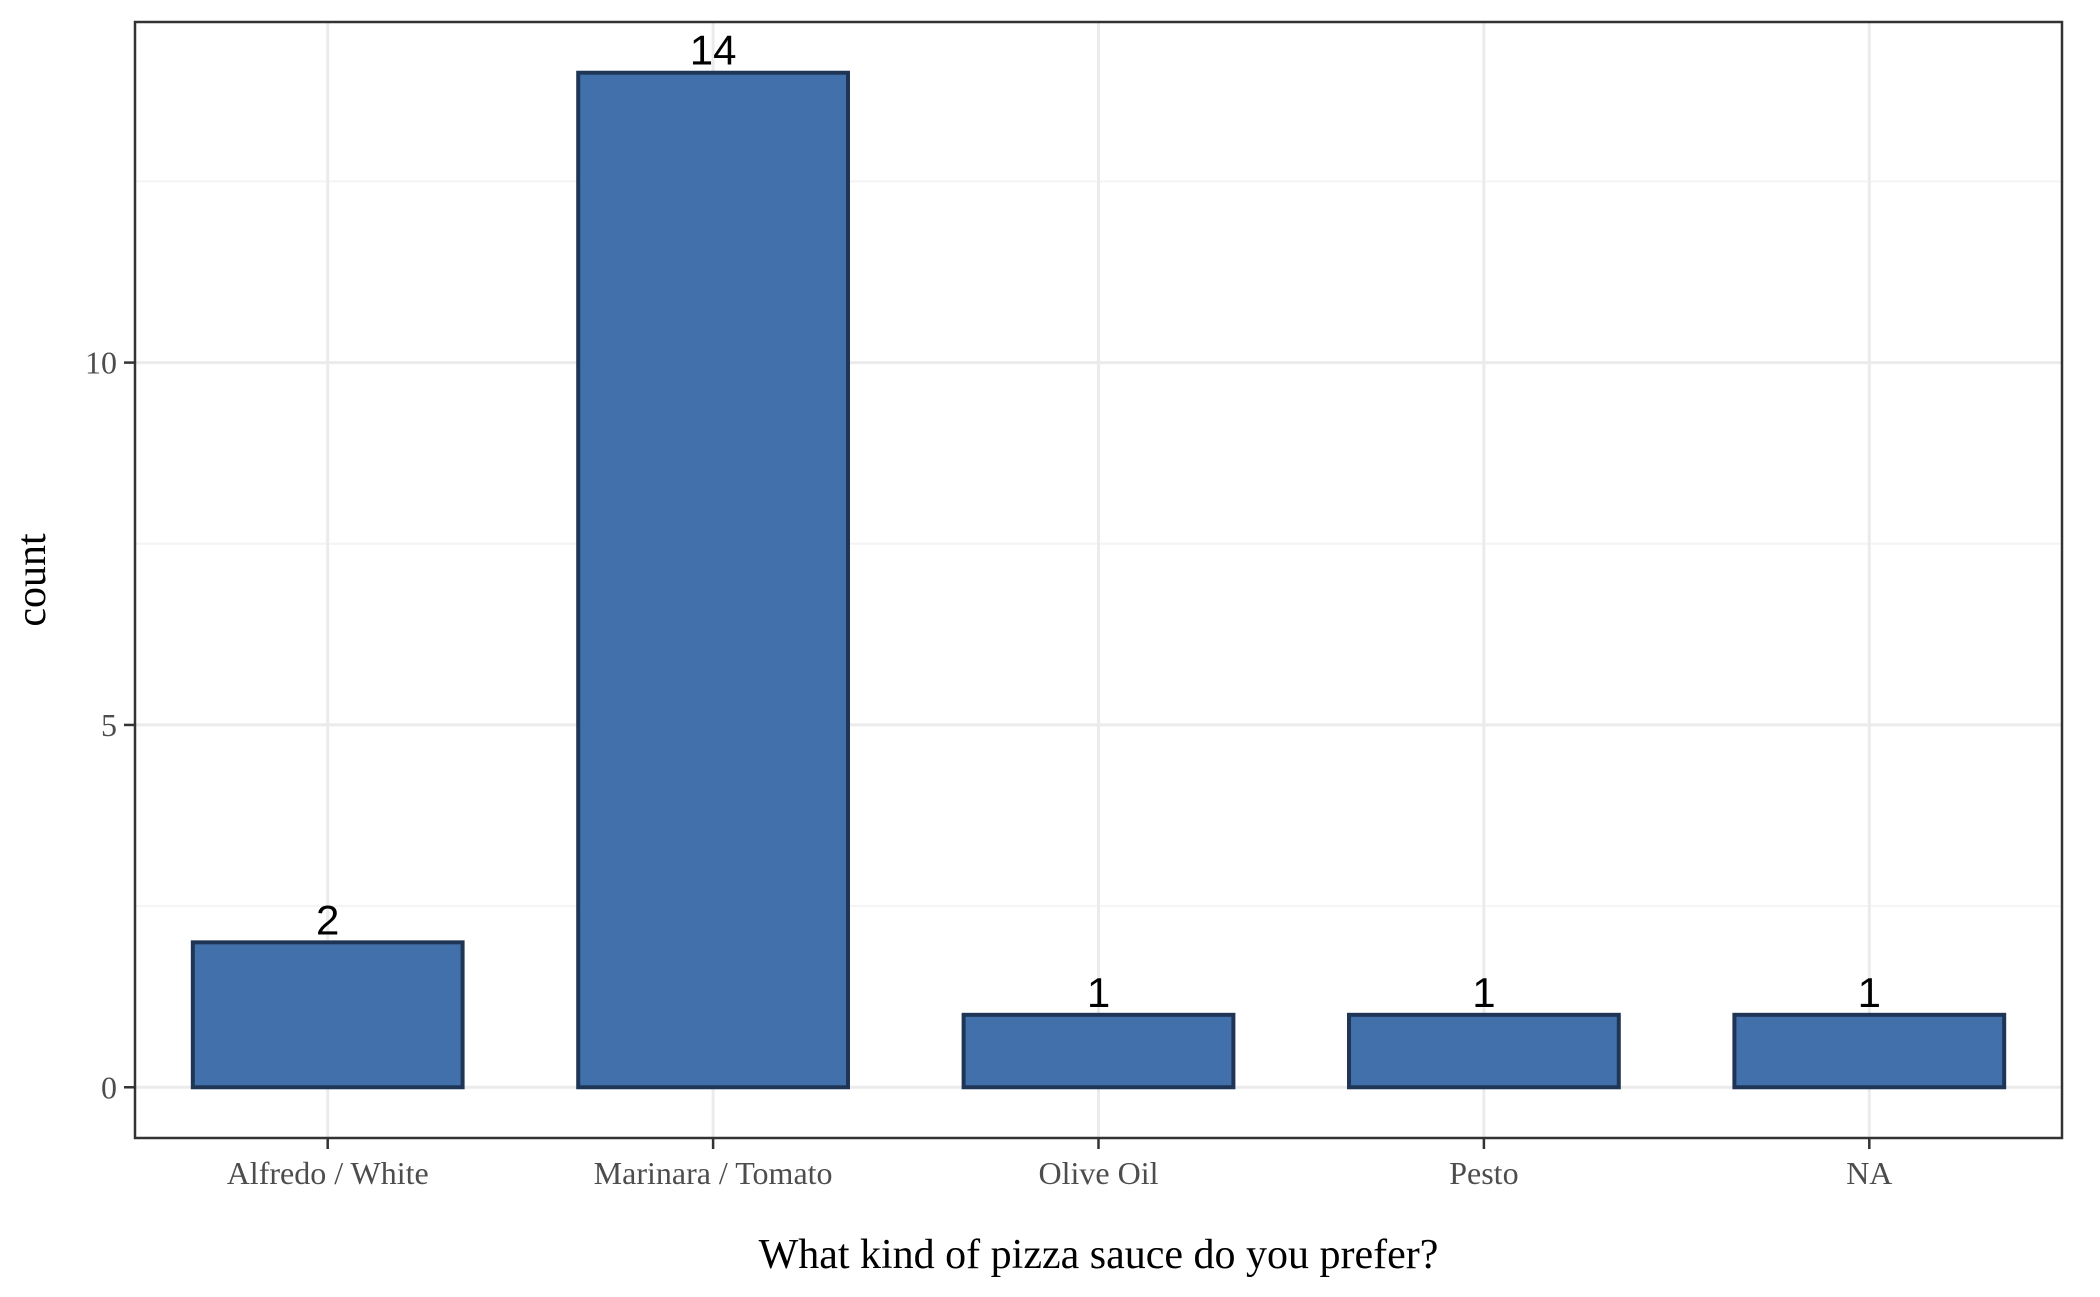  I want to click on y-axis: 0 5 10, so click(110, 725).